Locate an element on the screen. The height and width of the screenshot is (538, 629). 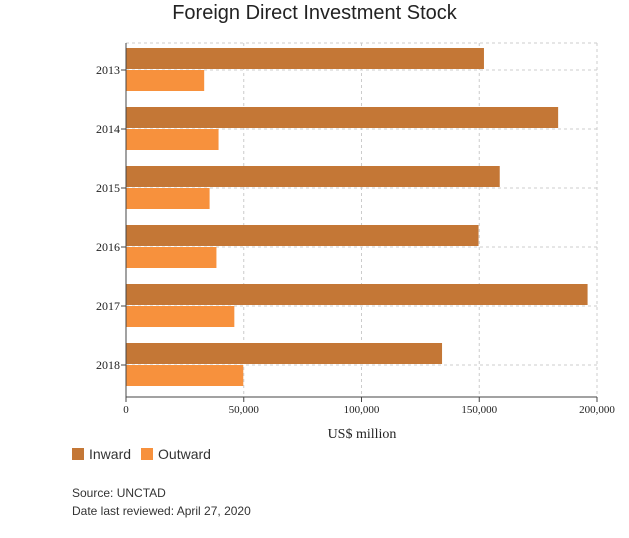
x-axis-title: US$ million is located at coordinates (362, 433).